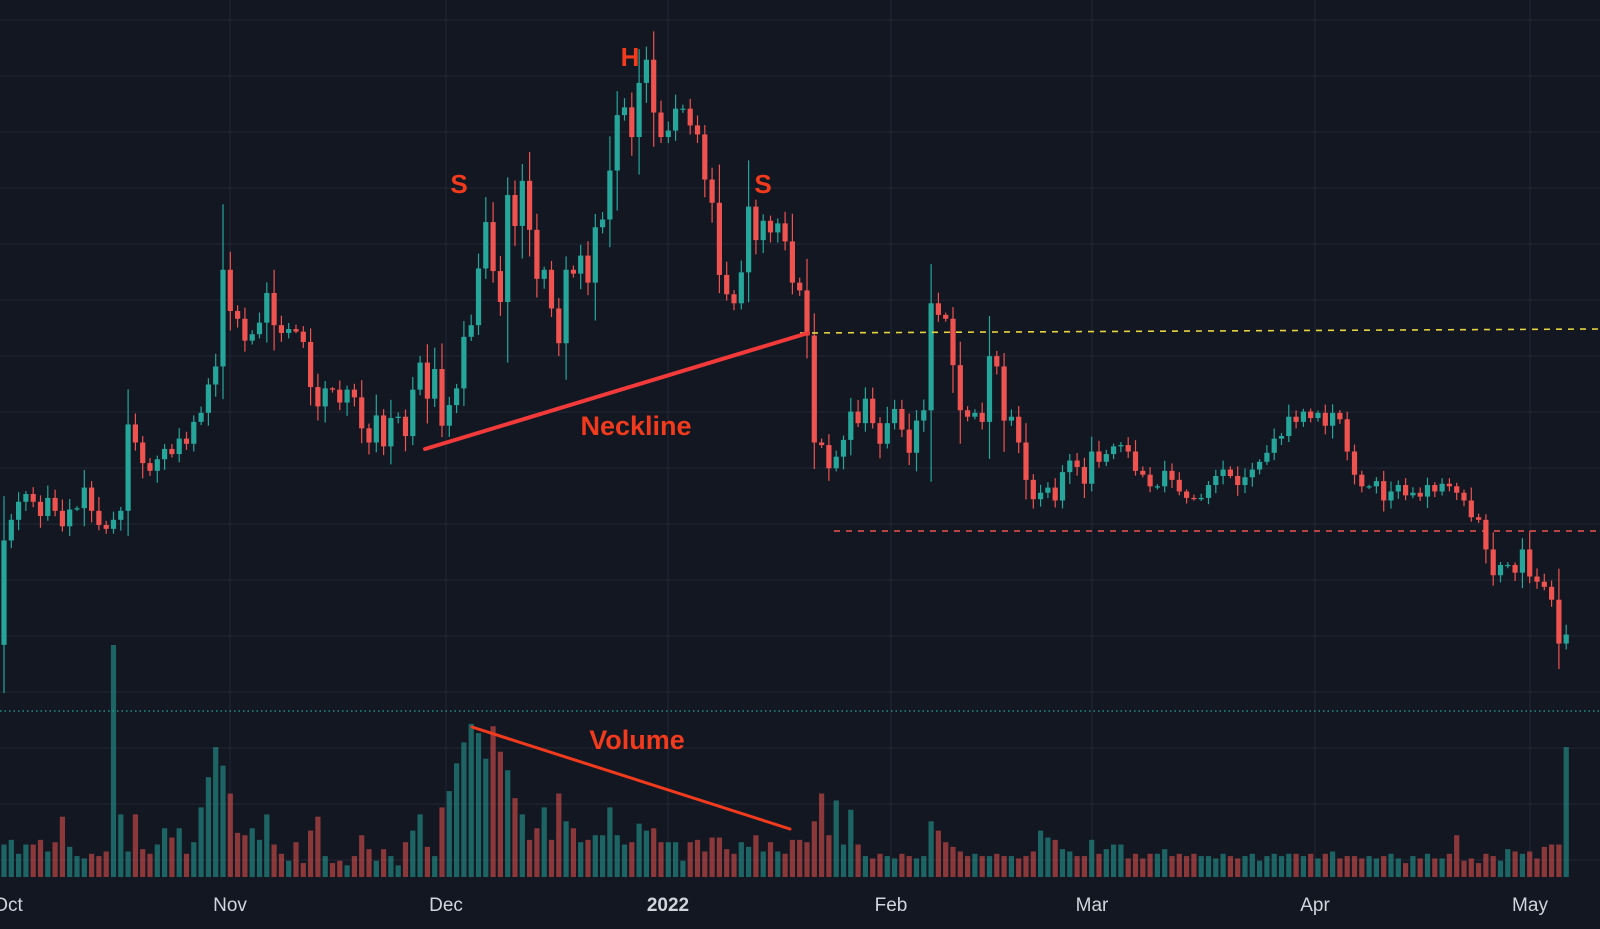 The height and width of the screenshot is (929, 1600). What do you see at coordinates (1092, 905) in the screenshot?
I see `x-tick-label: Mar` at bounding box center [1092, 905].